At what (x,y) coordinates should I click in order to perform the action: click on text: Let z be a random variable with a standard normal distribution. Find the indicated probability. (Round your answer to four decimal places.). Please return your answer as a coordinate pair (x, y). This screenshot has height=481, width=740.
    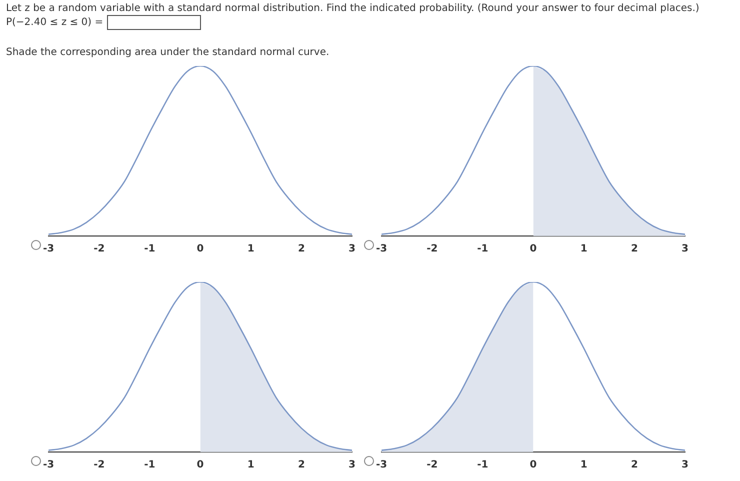
    Looking at the image, I should click on (353, 8).